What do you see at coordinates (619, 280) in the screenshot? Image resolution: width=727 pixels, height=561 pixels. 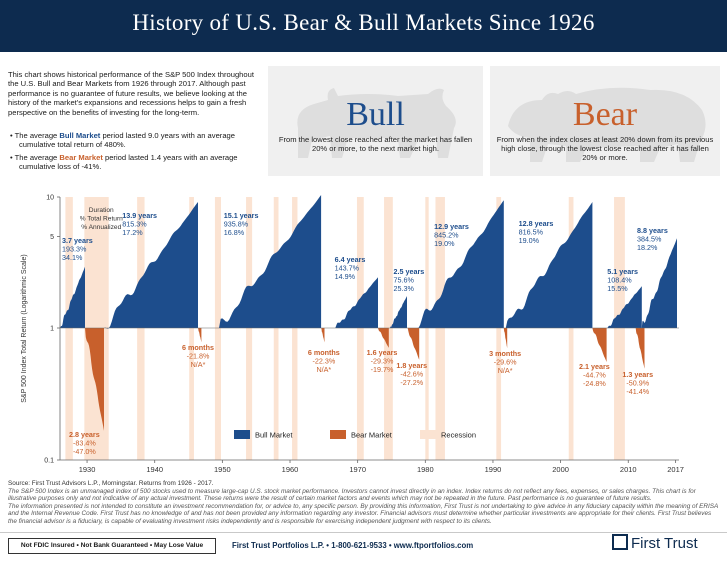 I see `bull-market-label: 108.4%` at bounding box center [619, 280].